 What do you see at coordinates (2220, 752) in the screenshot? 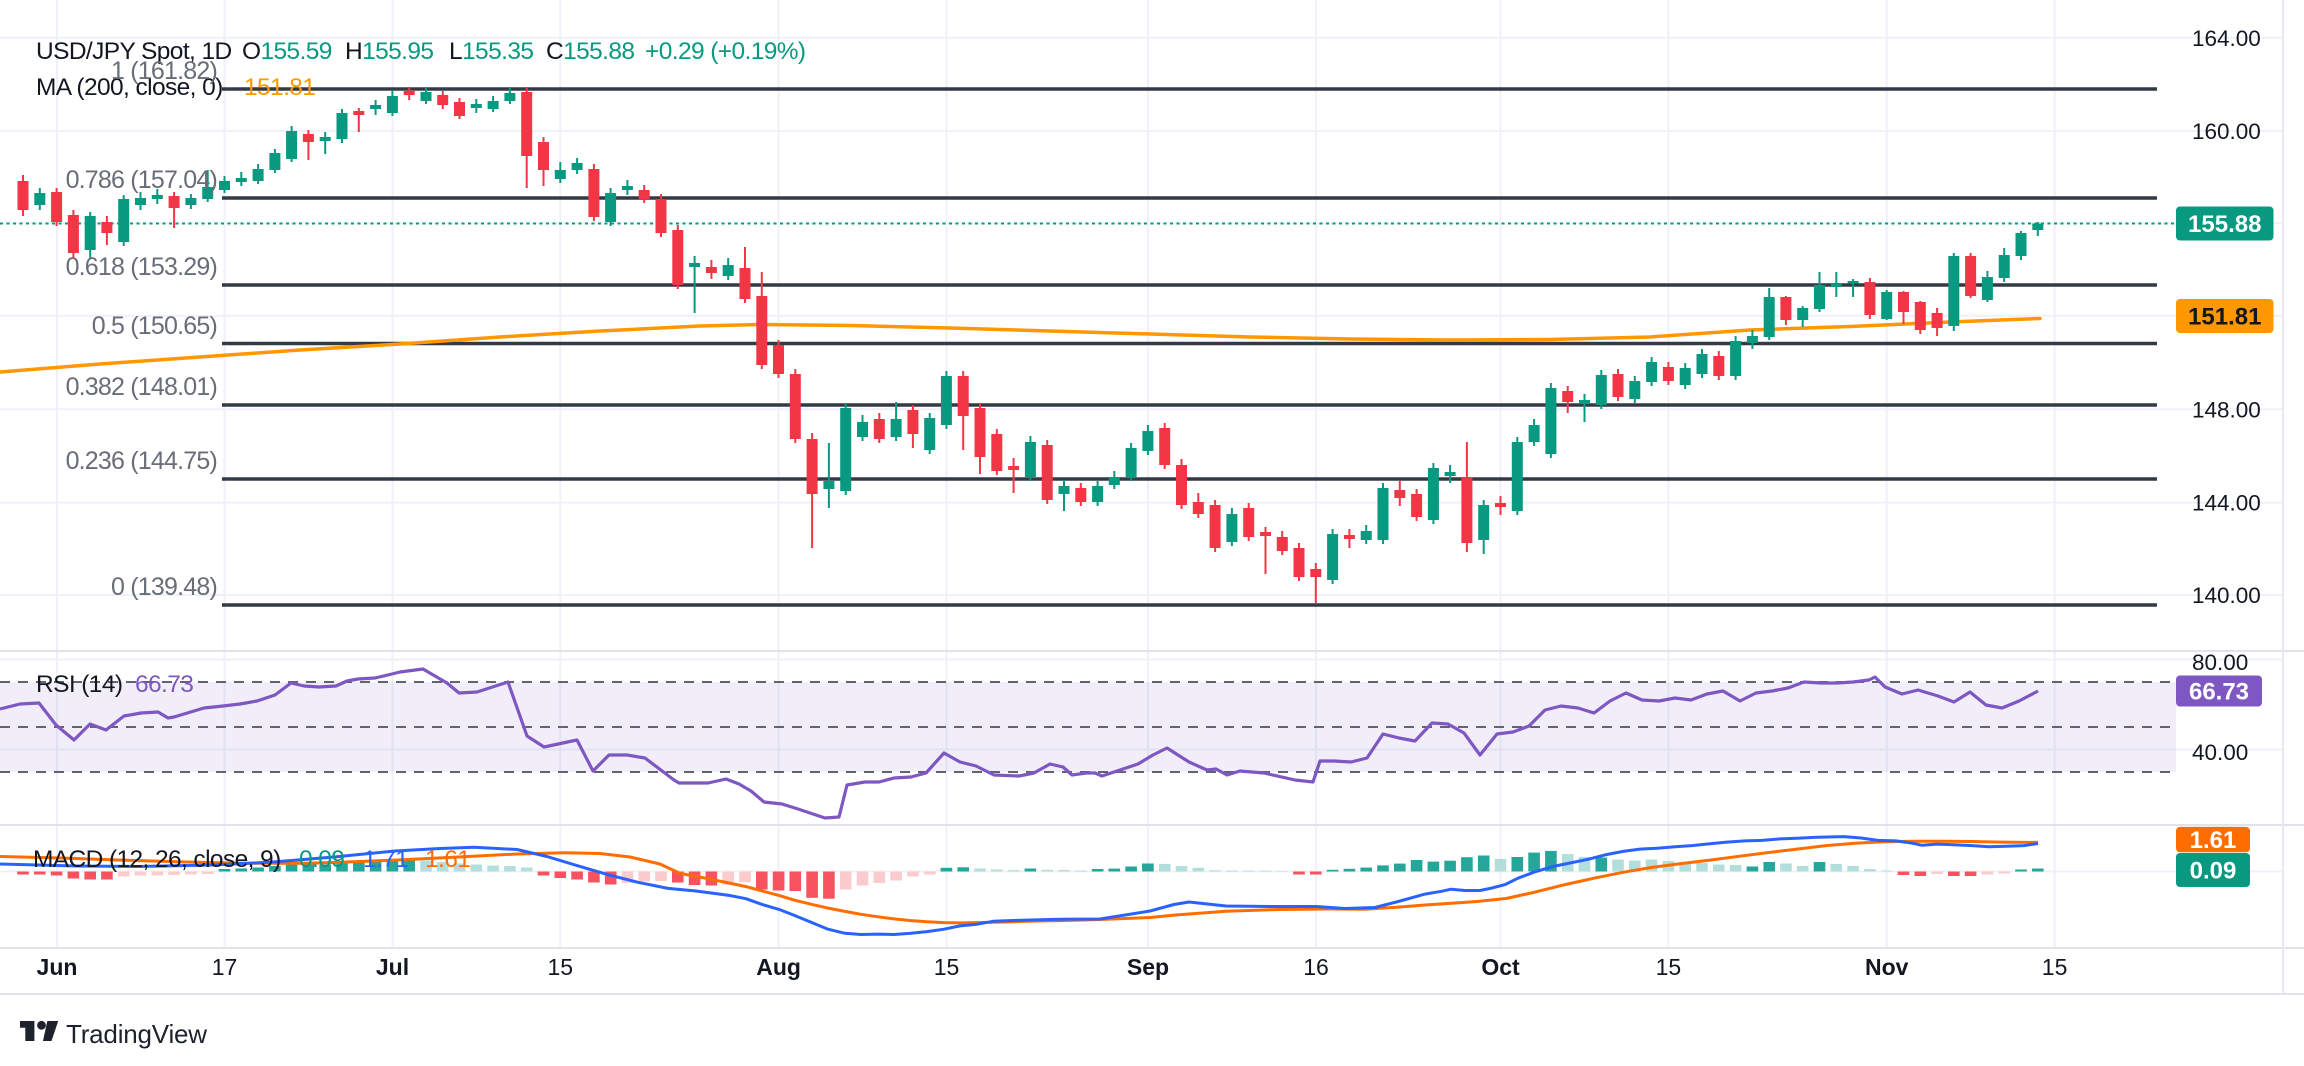
I see `svg-text: 40.00` at bounding box center [2220, 752].